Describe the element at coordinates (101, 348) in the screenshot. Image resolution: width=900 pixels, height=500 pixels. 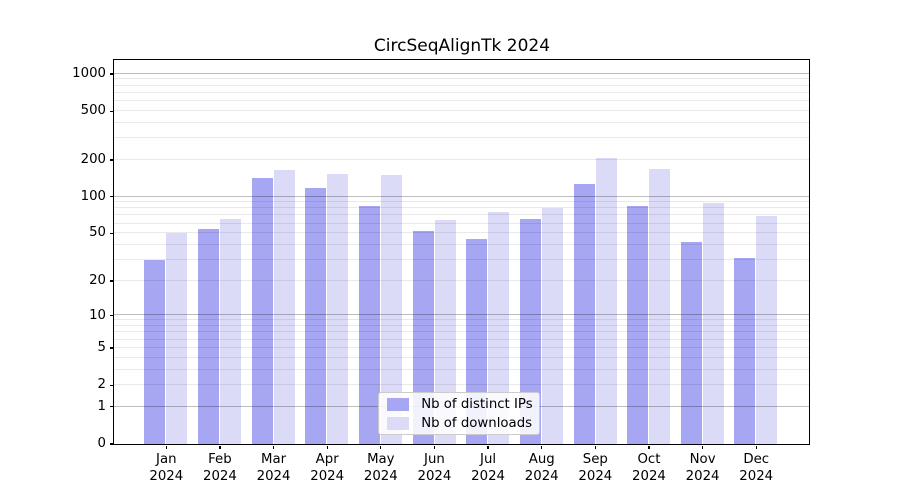
I see `y-tick-label-5: 5` at that location.